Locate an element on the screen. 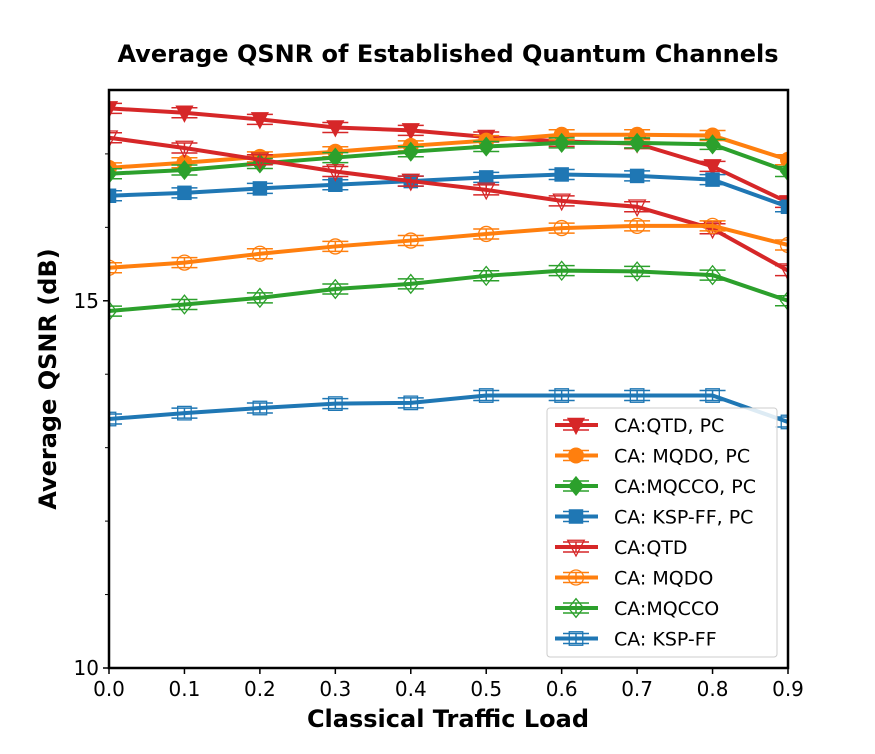  x-axis-label: Classical Traffic Load is located at coordinates (448, 719).